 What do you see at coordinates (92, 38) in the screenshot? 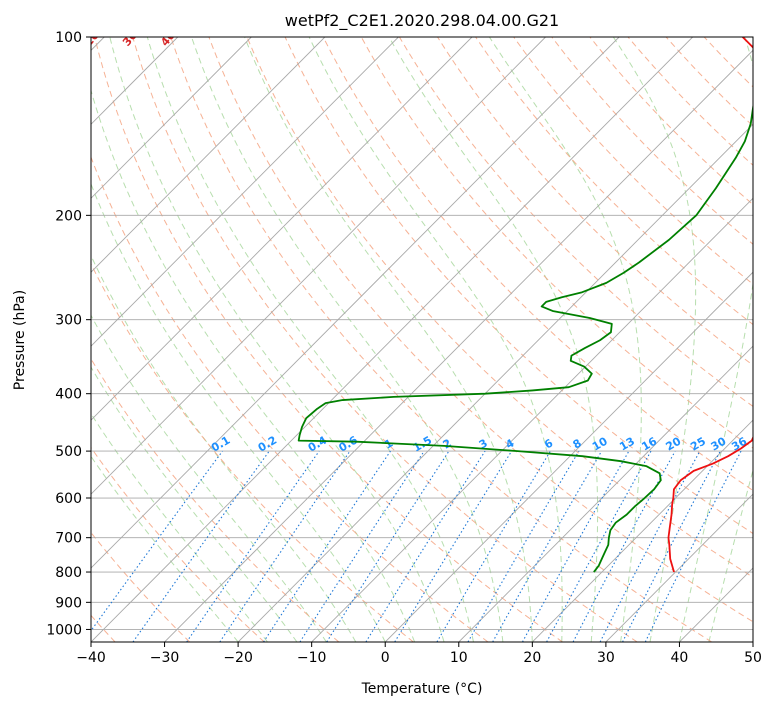
I see `dry-adiabat-label: 20` at bounding box center [92, 38].